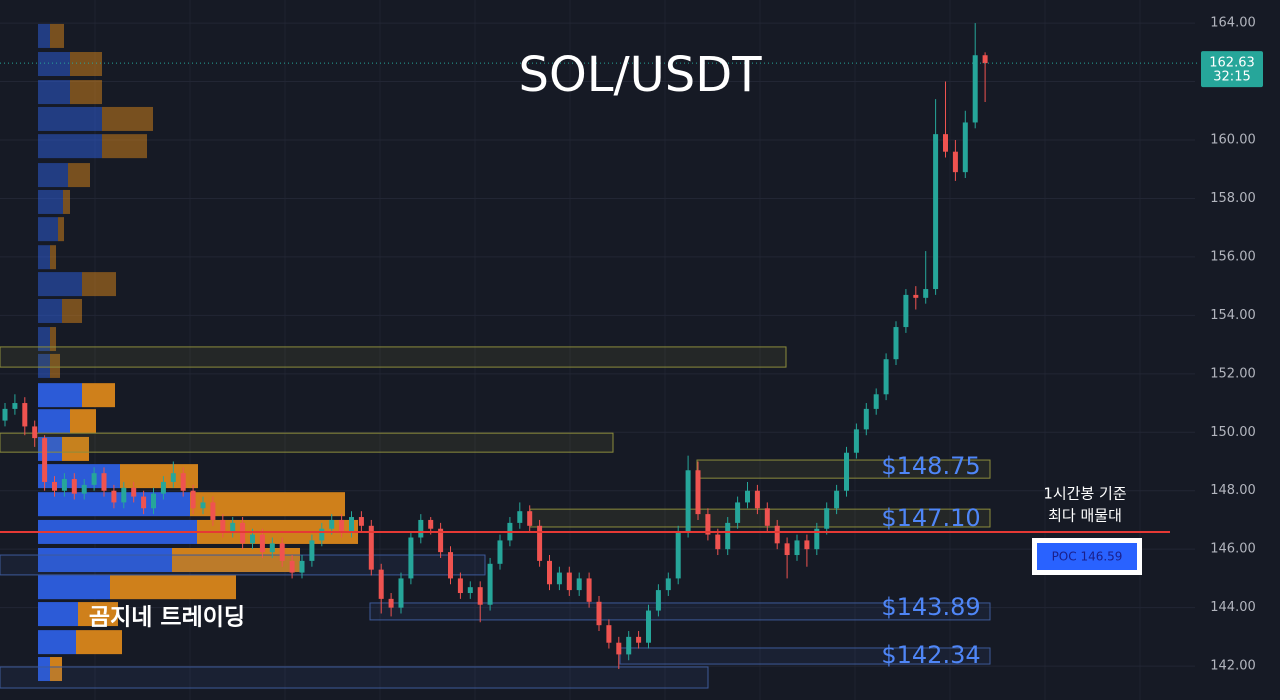 The width and height of the screenshot is (1280, 700). I want to click on y-tick-label: 160.00, so click(1233, 140).